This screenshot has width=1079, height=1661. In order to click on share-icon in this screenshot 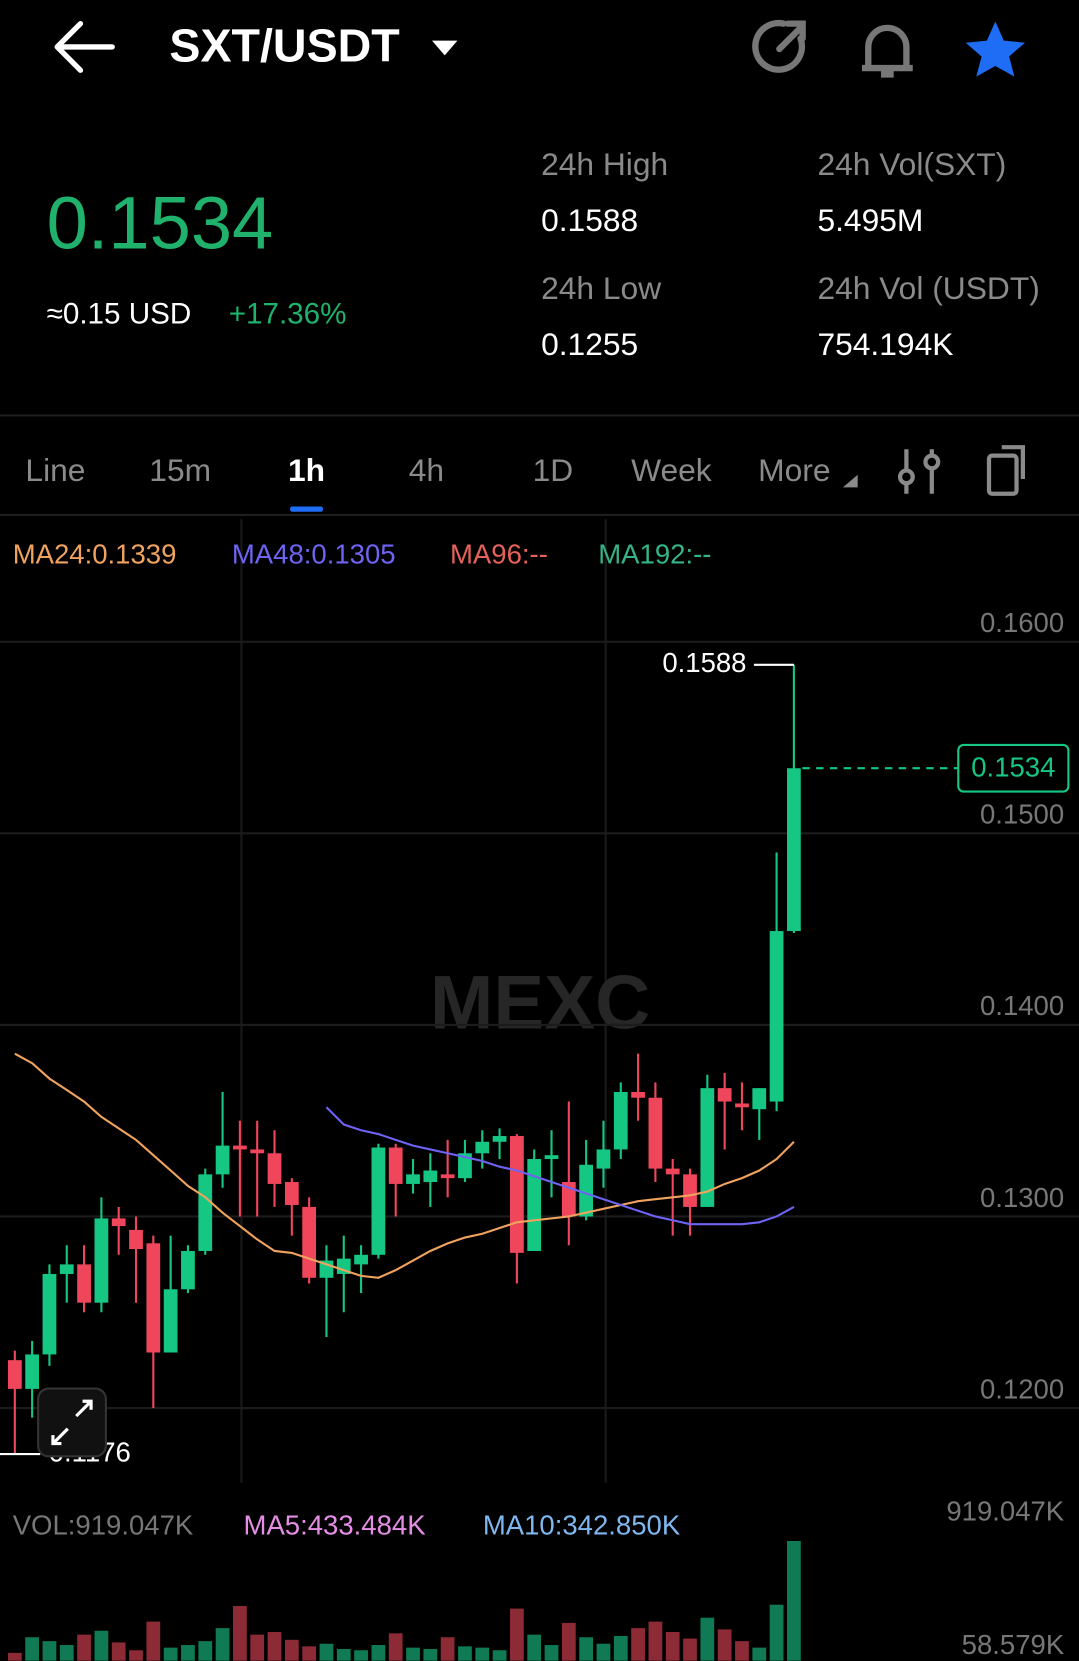, I will do `click(779, 46)`.